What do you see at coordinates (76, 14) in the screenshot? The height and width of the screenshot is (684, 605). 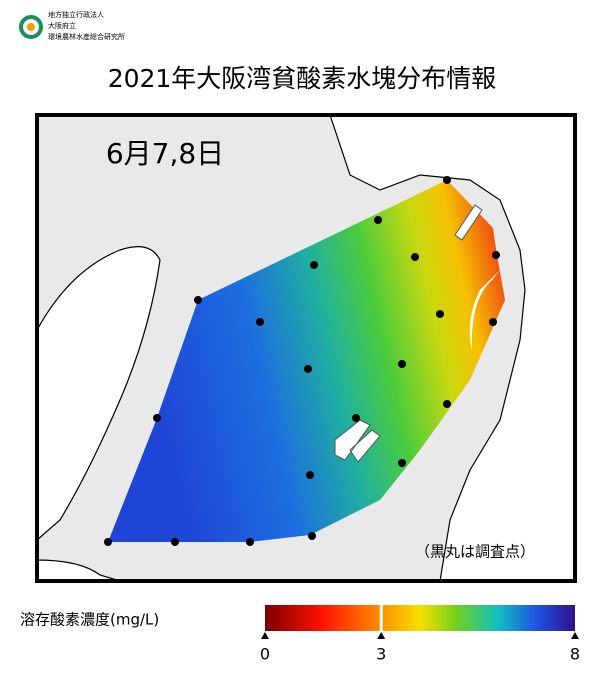 I see `org-name: 地方独立行政法人` at bounding box center [76, 14].